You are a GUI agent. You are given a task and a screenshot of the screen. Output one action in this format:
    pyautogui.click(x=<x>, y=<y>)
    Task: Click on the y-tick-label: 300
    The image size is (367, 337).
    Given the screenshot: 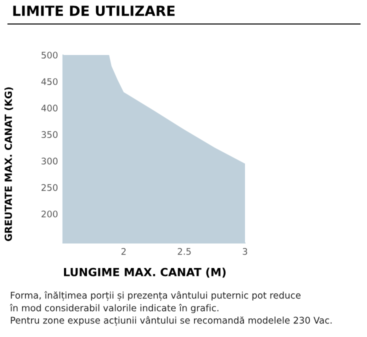 What is the action you would take?
    pyautogui.click(x=50, y=161)
    